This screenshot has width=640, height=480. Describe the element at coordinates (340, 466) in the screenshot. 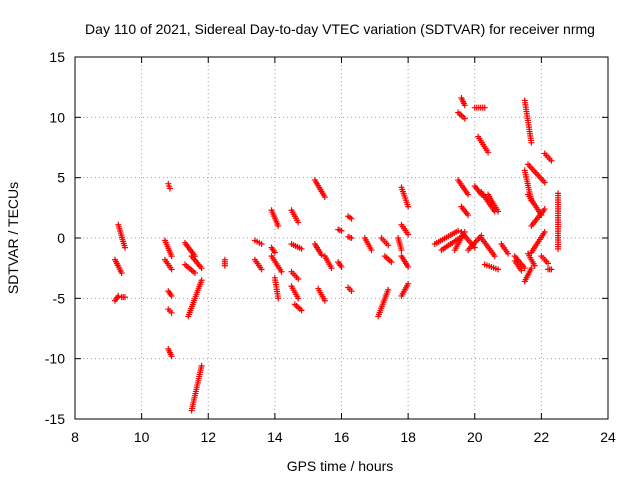

I see `x-axis-label: GPS time / hours` at that location.